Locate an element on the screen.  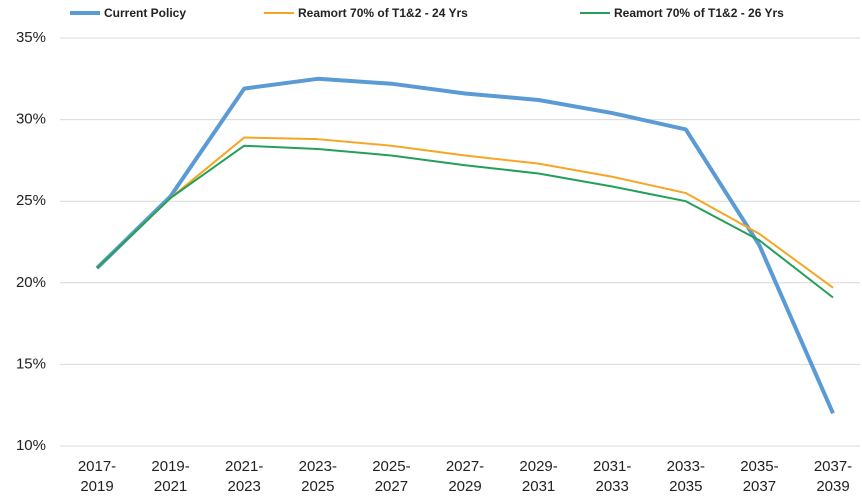
y-tick-label: 10% is located at coordinates (31, 445).